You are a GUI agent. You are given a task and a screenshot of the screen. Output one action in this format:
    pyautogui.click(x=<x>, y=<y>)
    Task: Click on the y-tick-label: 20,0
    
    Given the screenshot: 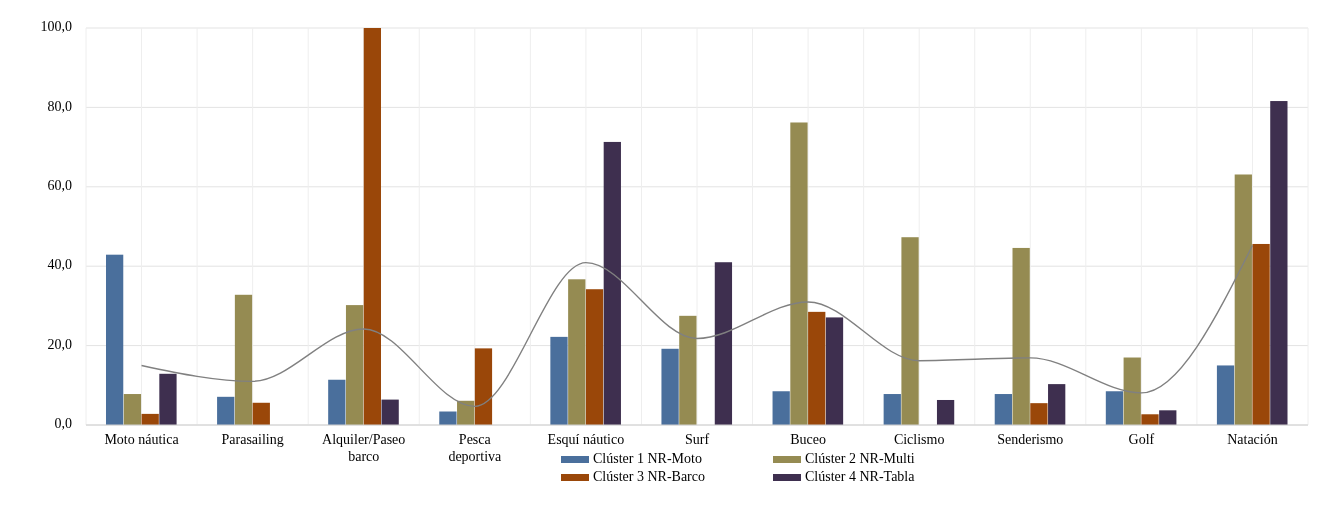 What is the action you would take?
    pyautogui.click(x=59, y=344)
    